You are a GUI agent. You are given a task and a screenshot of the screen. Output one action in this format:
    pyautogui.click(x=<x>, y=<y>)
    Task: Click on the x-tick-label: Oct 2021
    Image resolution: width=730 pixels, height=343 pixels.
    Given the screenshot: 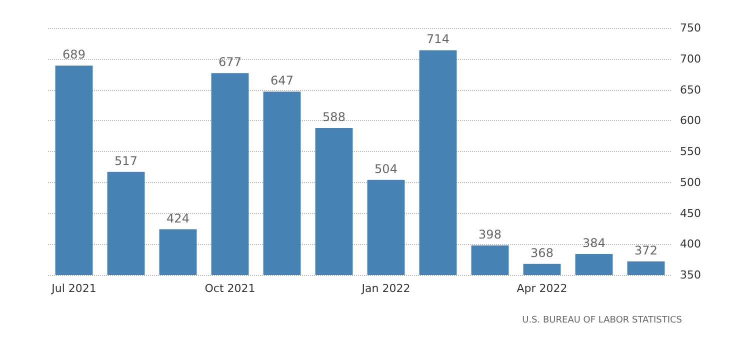 What is the action you would take?
    pyautogui.click(x=230, y=288)
    